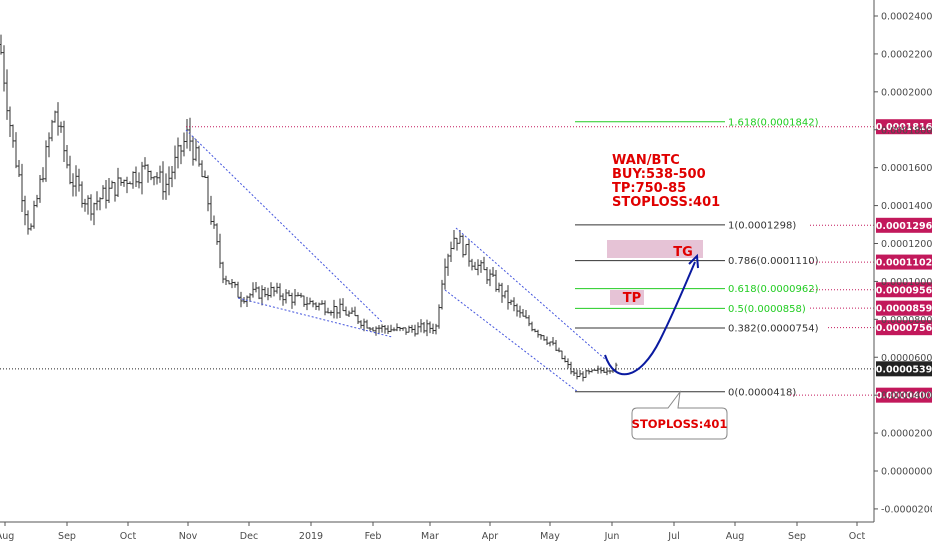  I want to click on y-tick-label: 0.0000400, so click(906, 396).